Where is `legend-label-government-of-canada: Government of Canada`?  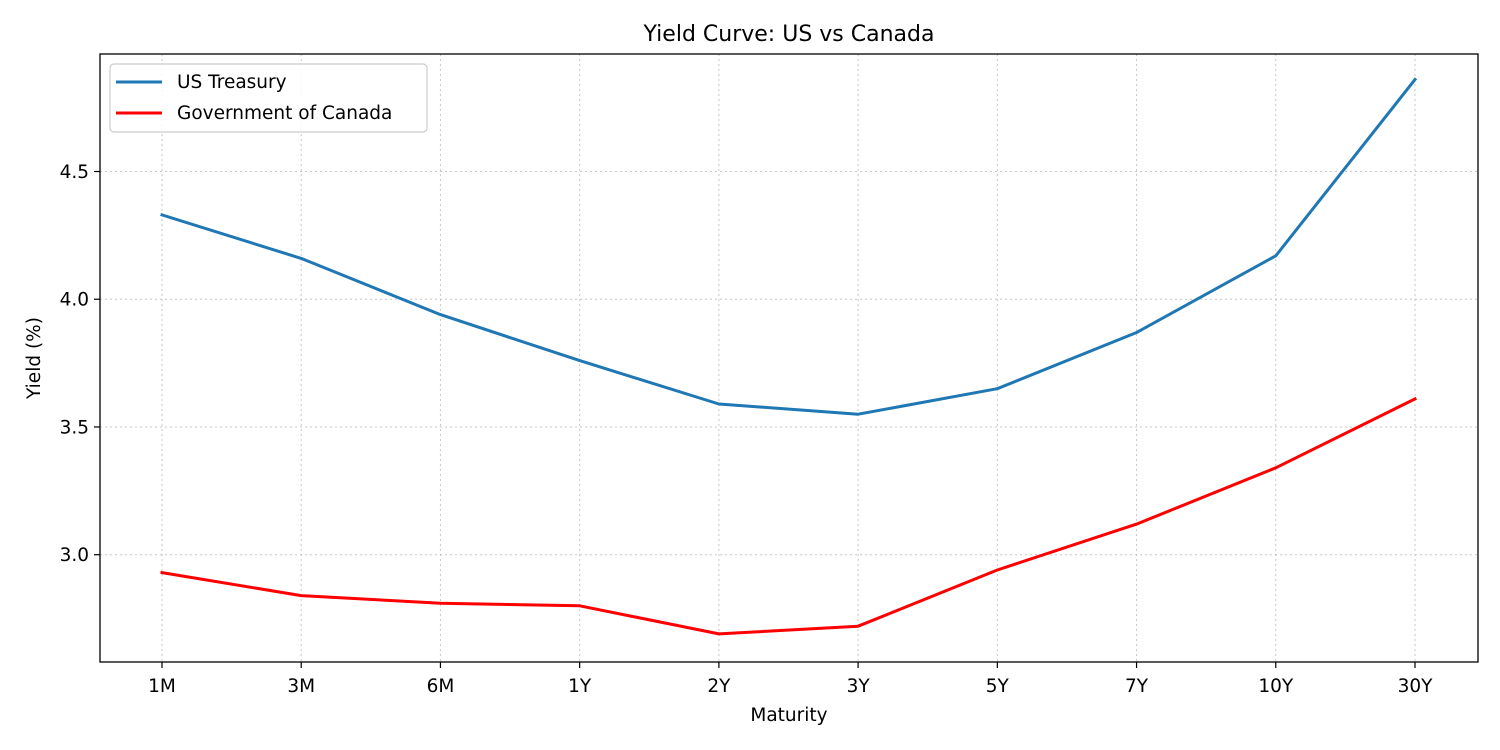 legend-label-government-of-canada: Government of Canada is located at coordinates (284, 113).